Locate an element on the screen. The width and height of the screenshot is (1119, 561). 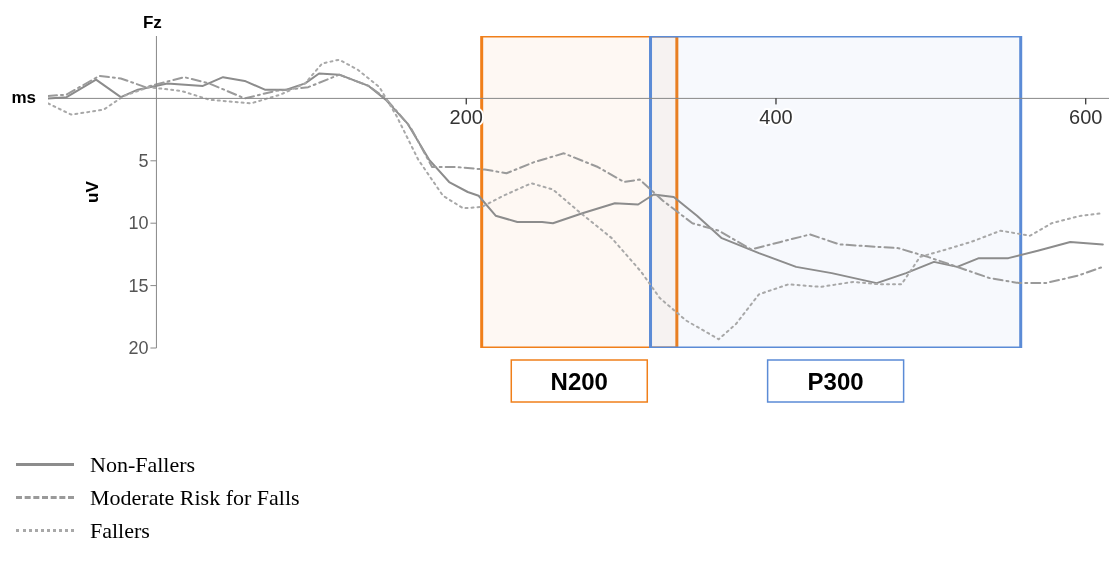
legend-label: Non-Fallers is located at coordinates (143, 464).